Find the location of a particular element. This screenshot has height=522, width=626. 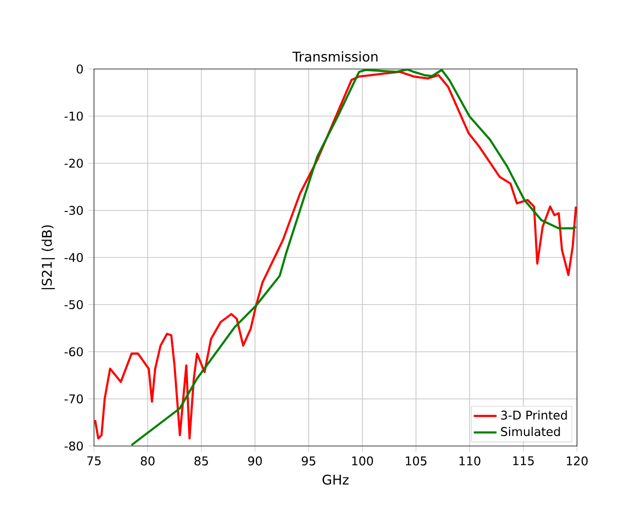

x-tick-label: 90 is located at coordinates (255, 461).